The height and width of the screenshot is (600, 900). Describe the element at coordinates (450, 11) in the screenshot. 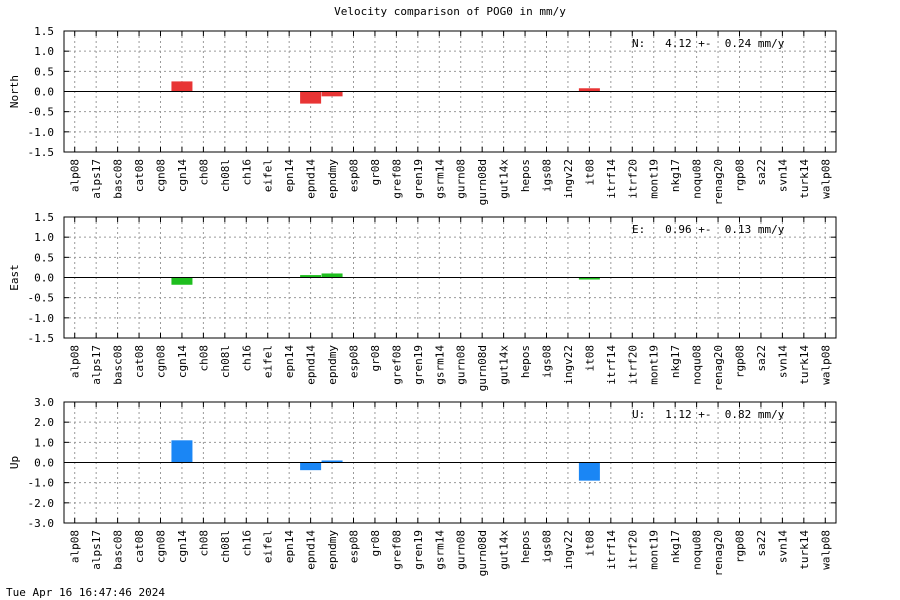

I see `chart-title: Velocity comparison of POG0 in mm/y` at that location.